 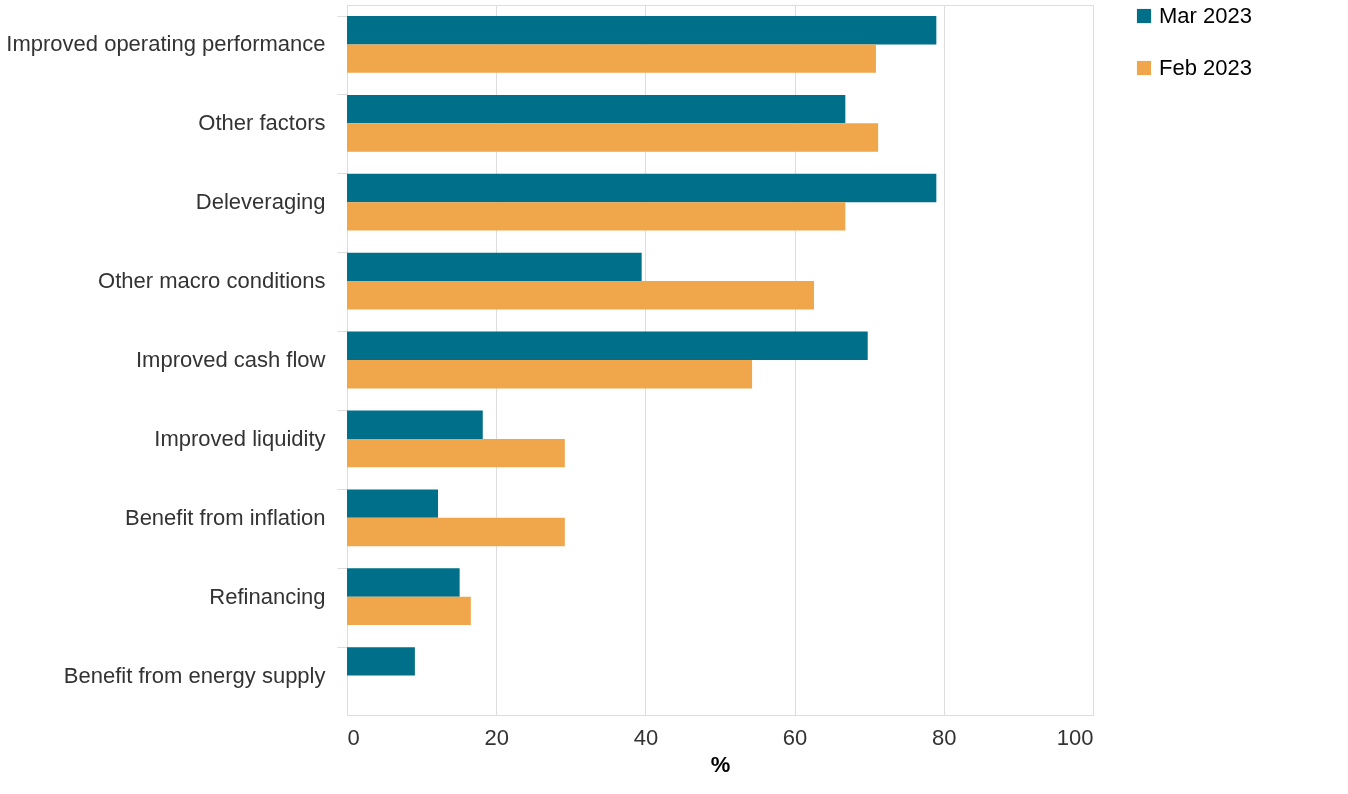 I want to click on y-tick-label: Other macro conditions, so click(x=212, y=281).